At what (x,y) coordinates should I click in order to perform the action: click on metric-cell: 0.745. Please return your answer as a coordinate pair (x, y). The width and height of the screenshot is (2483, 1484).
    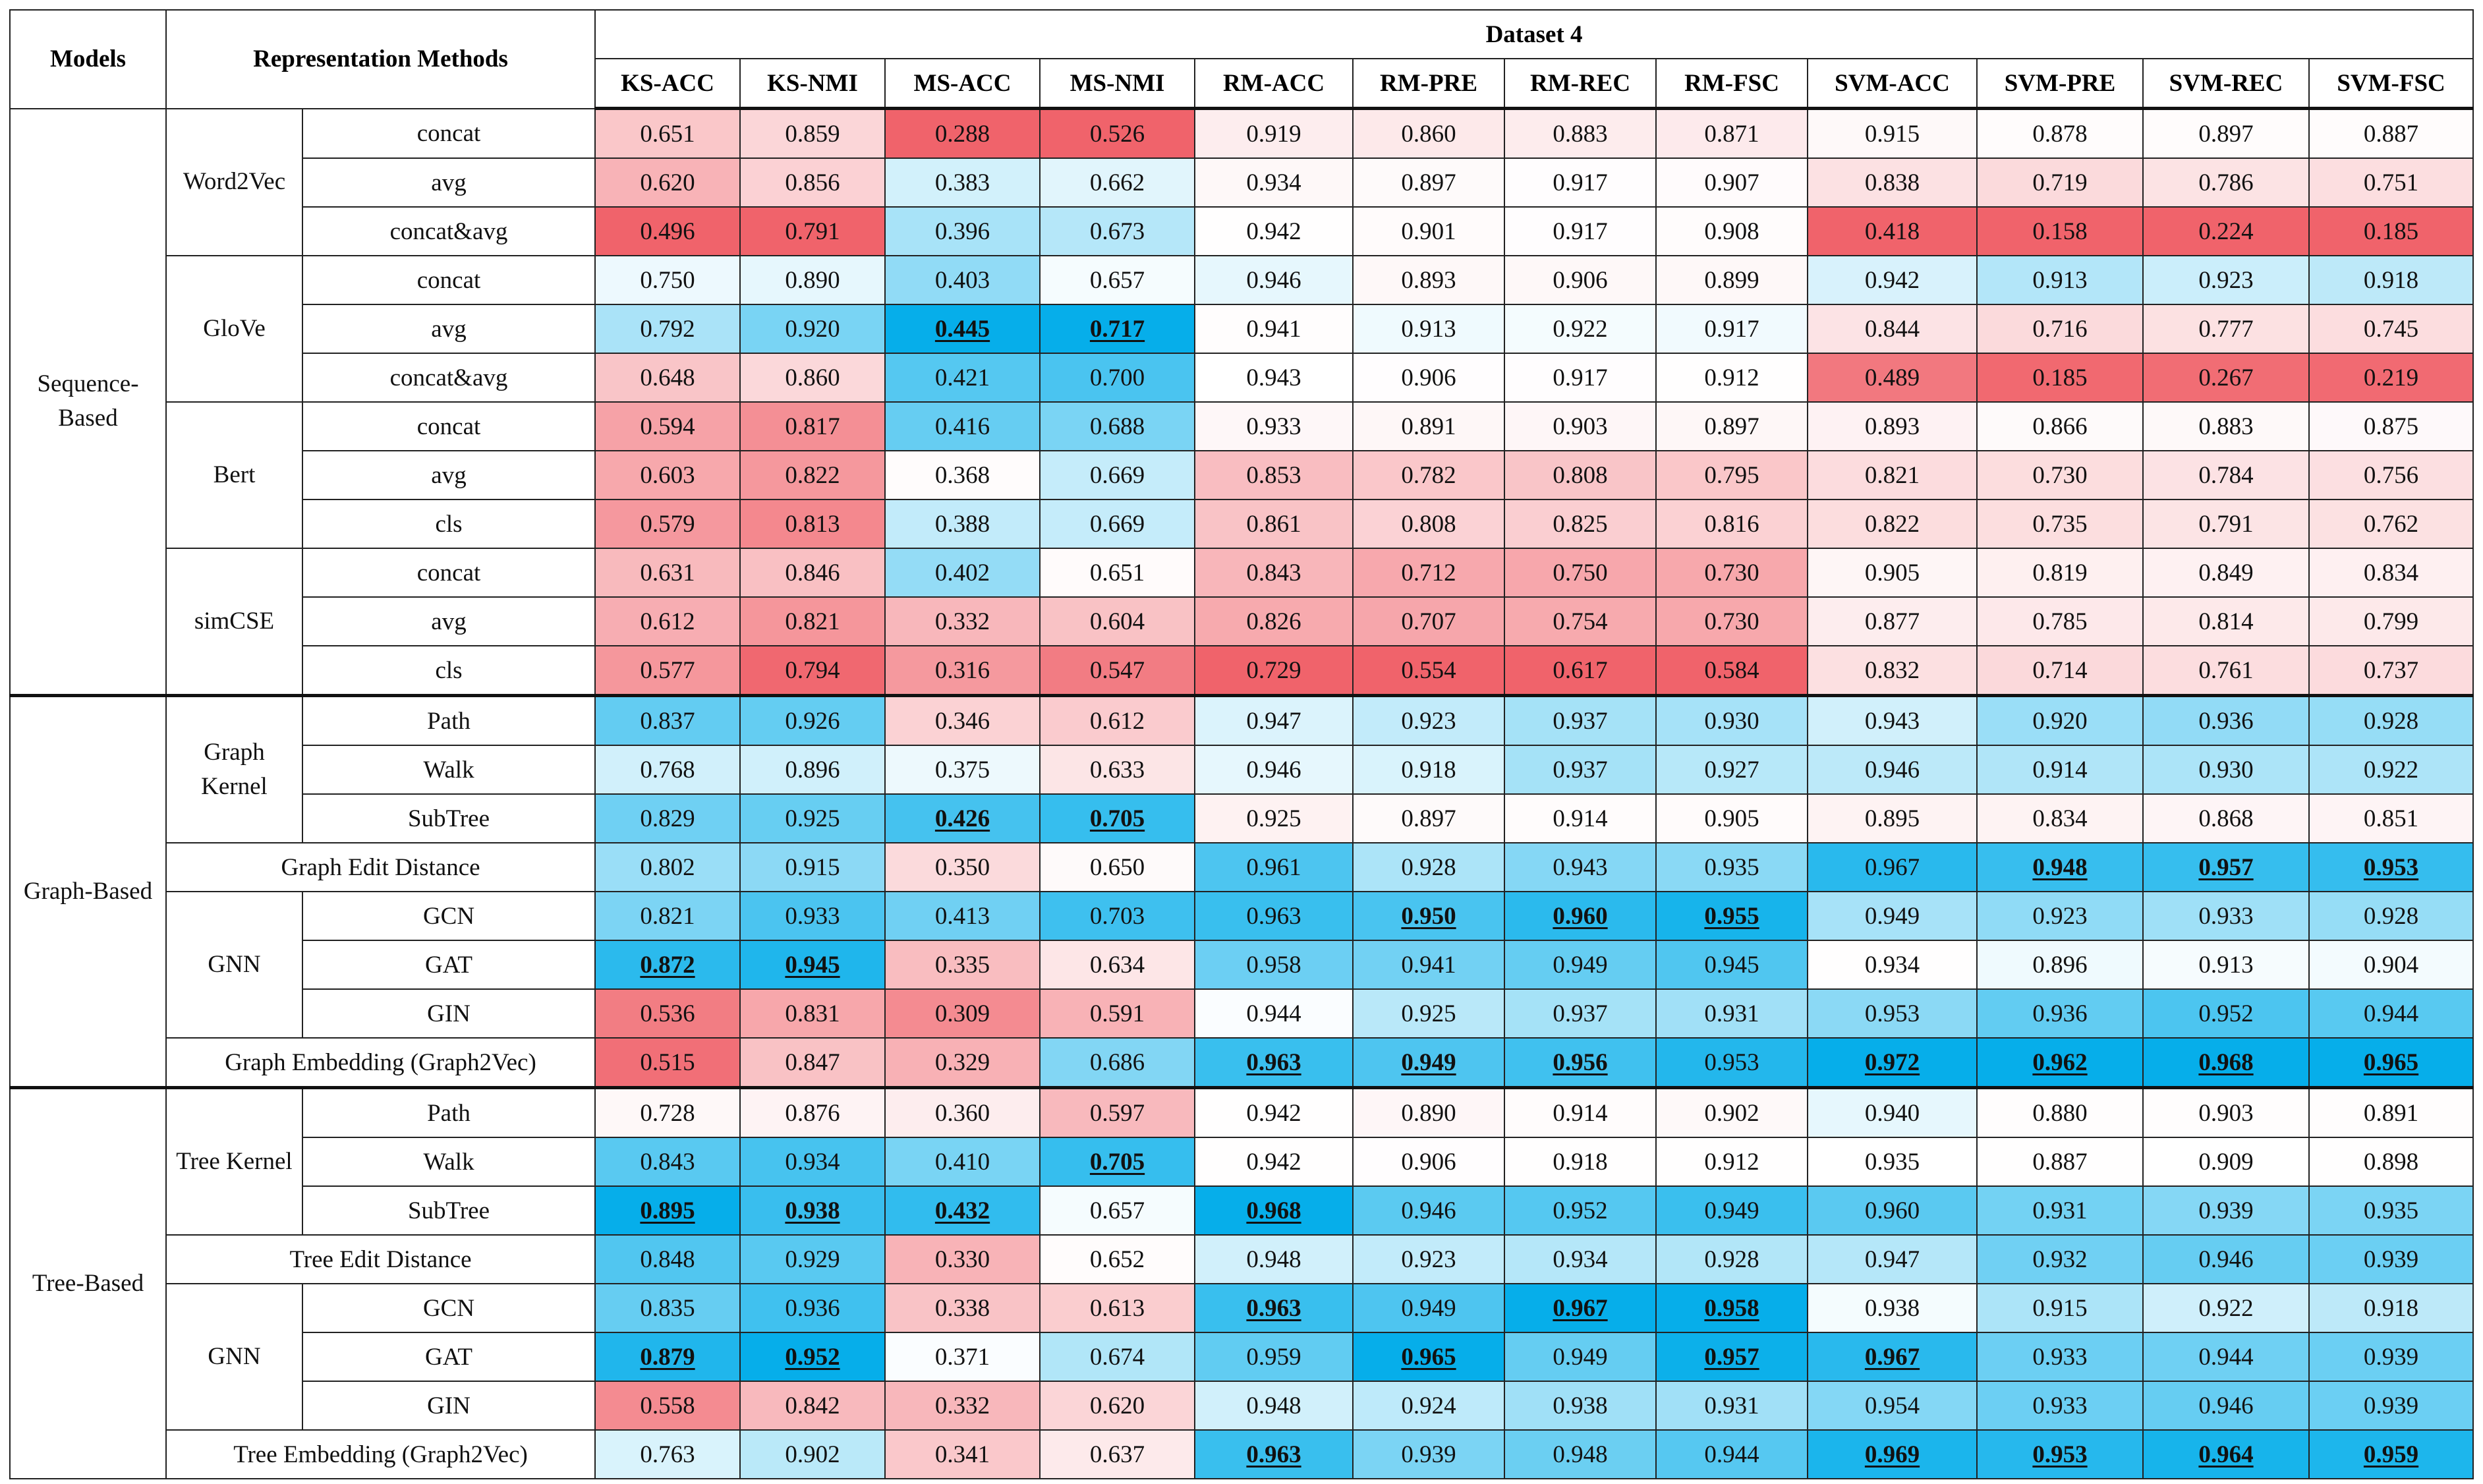
    Looking at the image, I should click on (2391, 329).